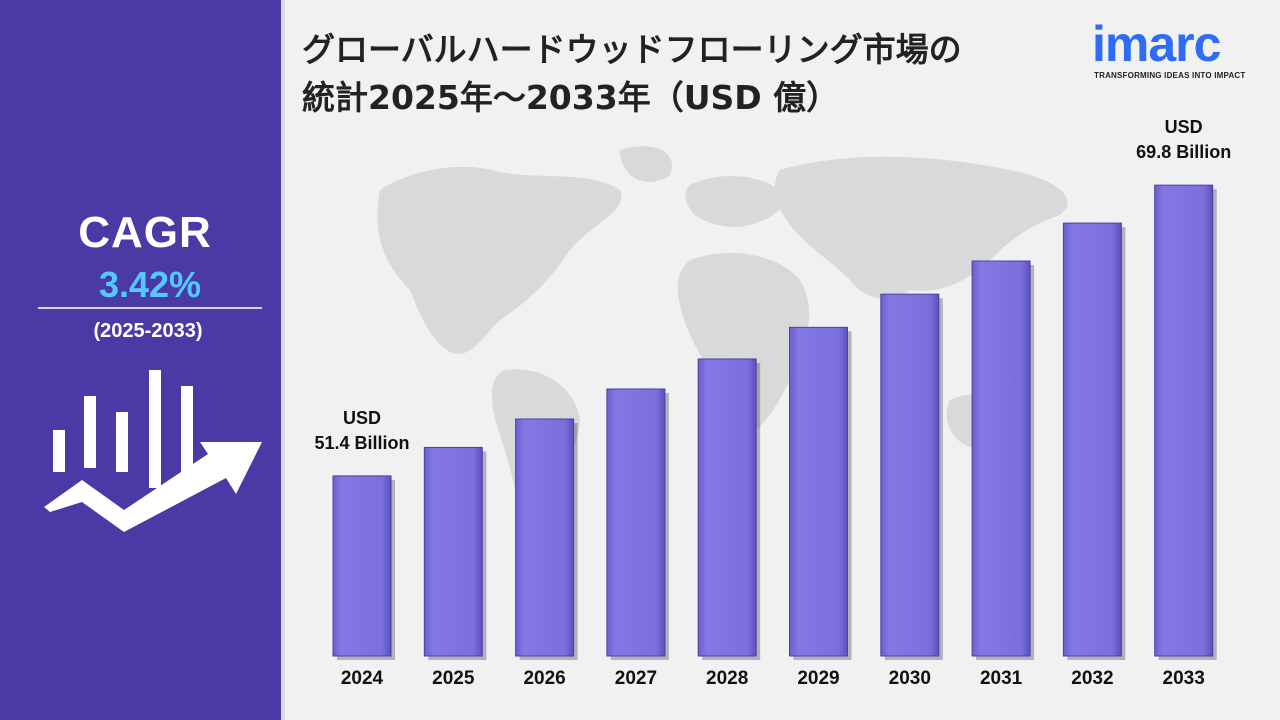 This screenshot has width=1280, height=720. I want to click on last-bar-annotation-line2: 69.8 Billion, so click(1184, 152).